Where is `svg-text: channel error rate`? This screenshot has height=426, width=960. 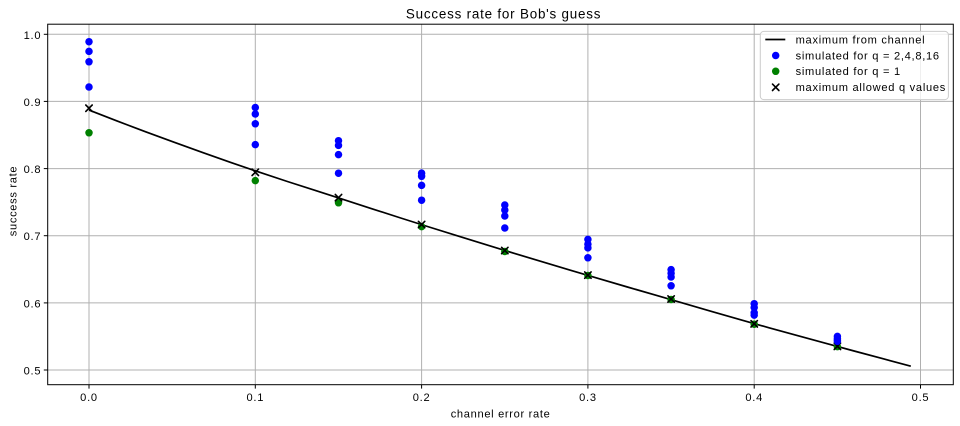 svg-text: channel error rate is located at coordinates (501, 414).